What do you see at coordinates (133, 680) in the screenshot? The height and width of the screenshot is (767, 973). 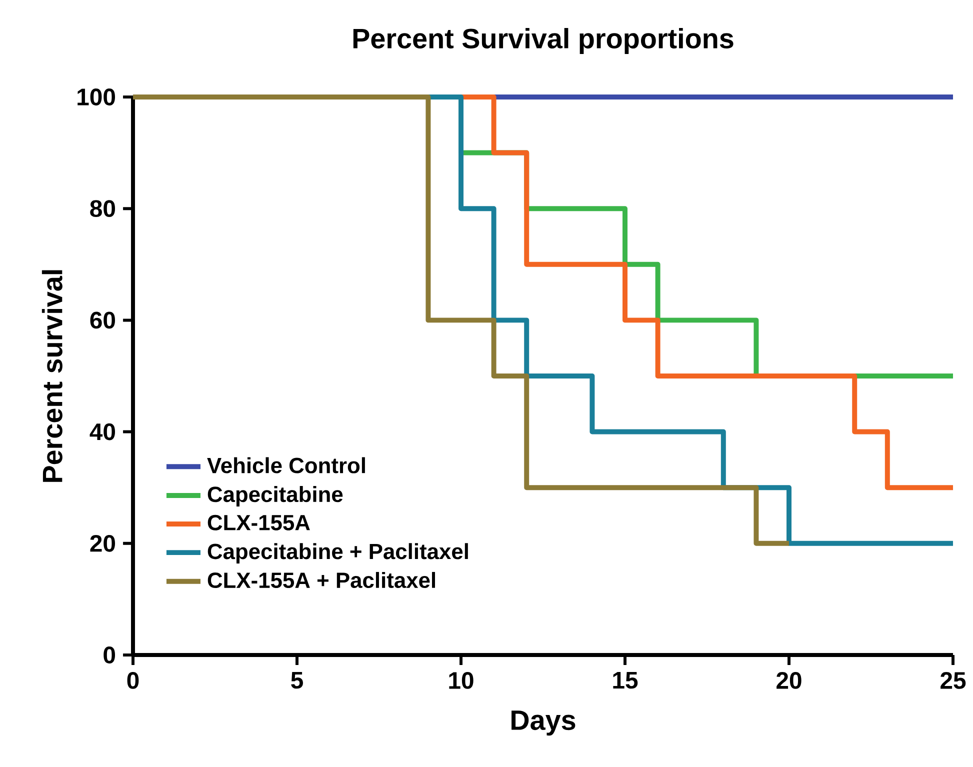 I see `x-tick-label: 0` at bounding box center [133, 680].